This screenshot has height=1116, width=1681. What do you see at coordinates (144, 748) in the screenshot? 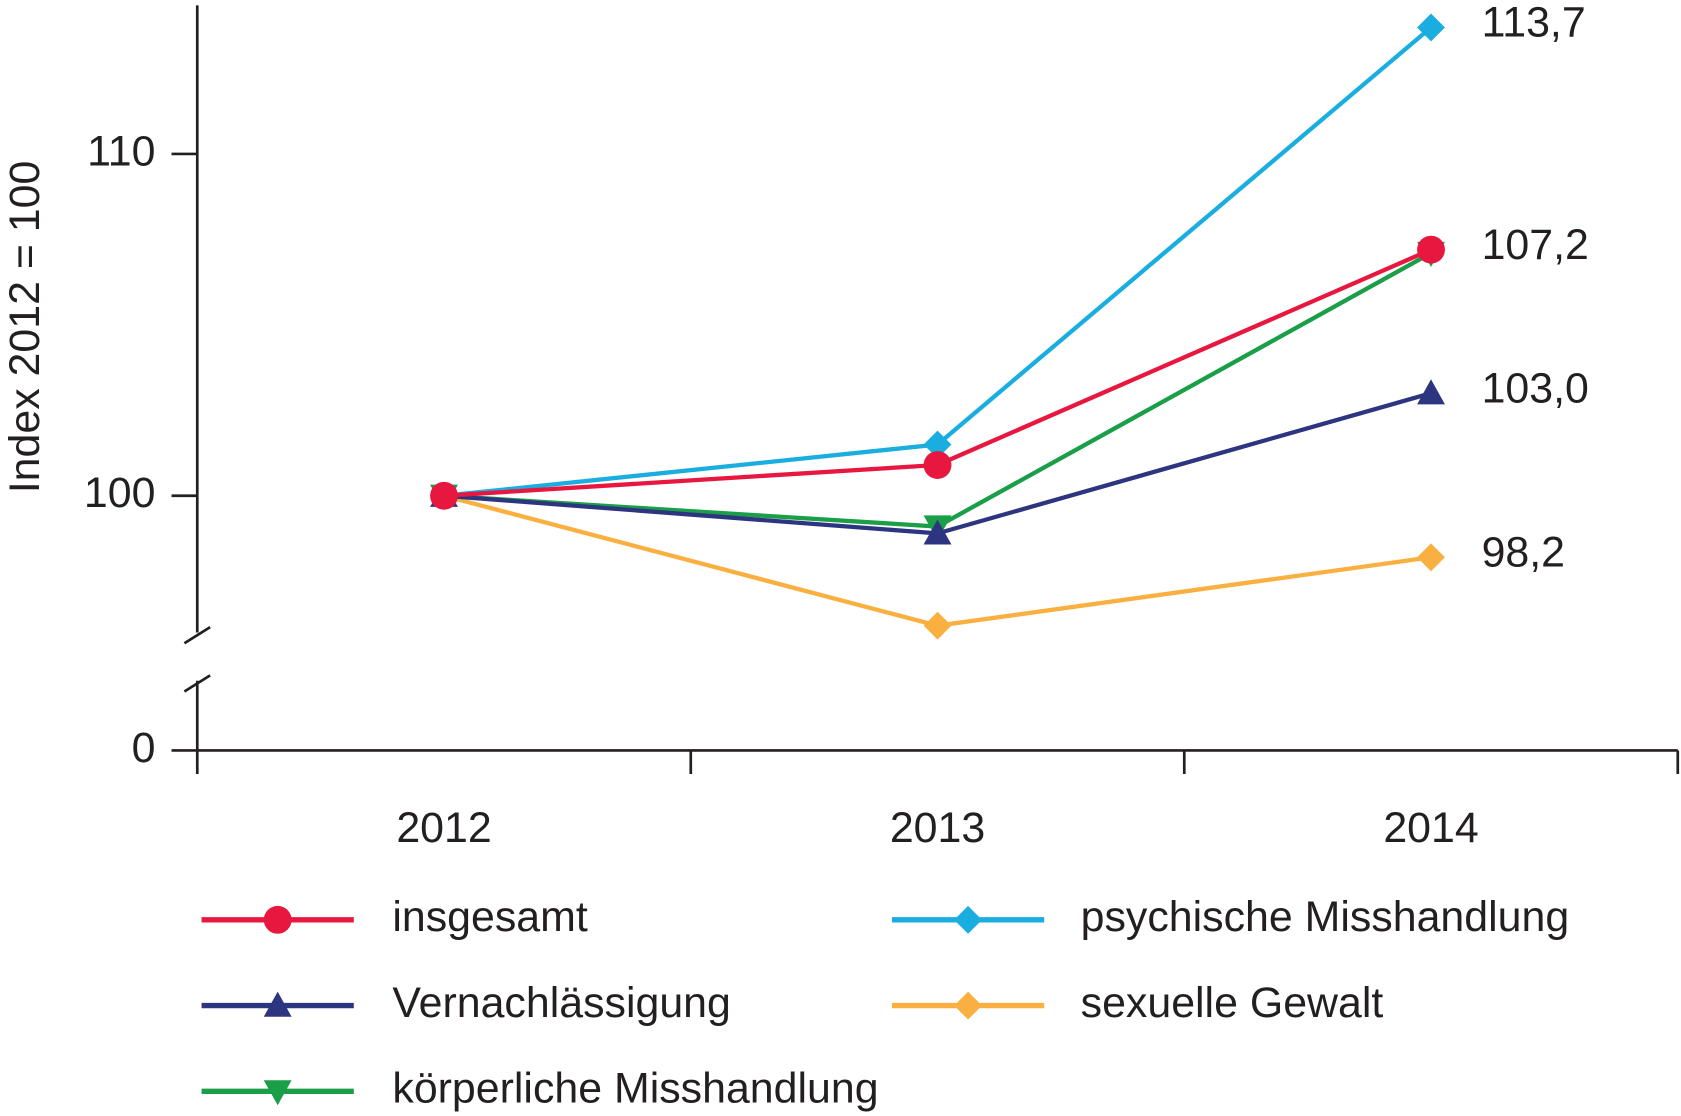
I see `y-tick-label: 0` at bounding box center [144, 748].